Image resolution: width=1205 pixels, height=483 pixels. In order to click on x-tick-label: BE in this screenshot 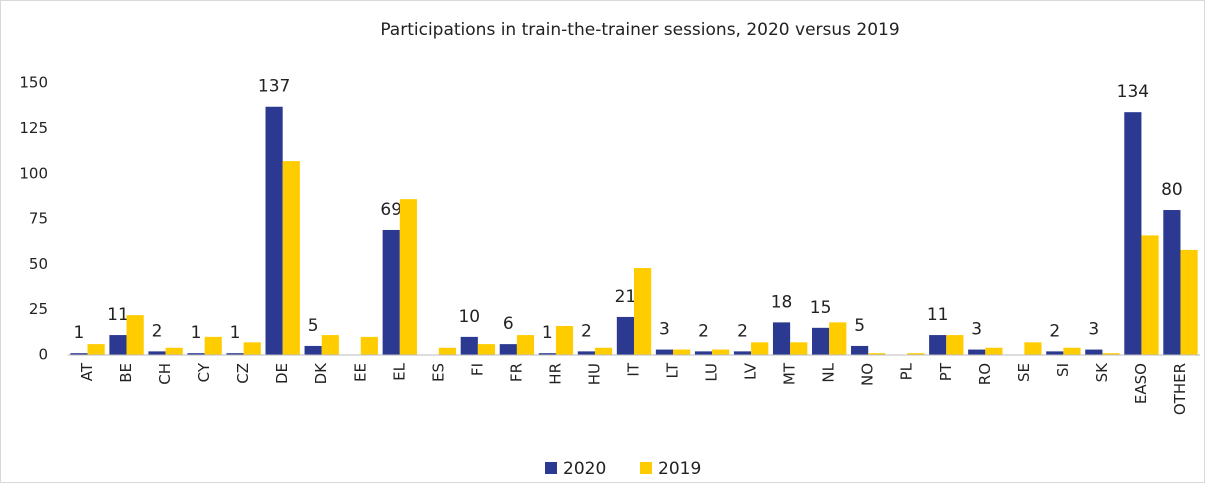, I will do `click(126, 373)`.